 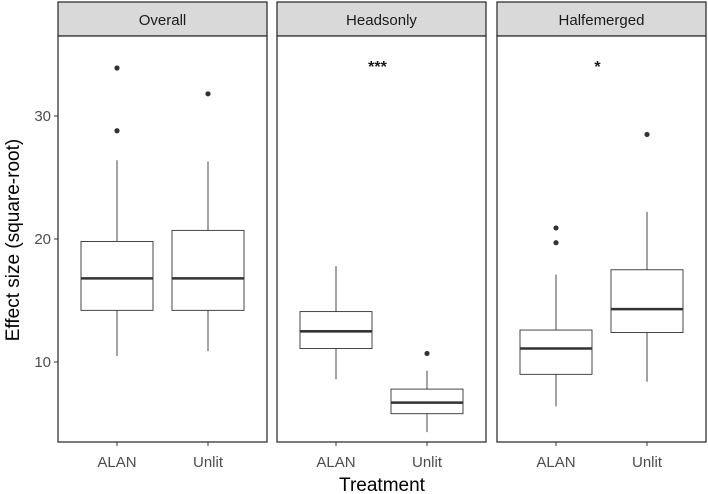 What do you see at coordinates (42, 362) in the screenshot?
I see `y-tick-label: 10` at bounding box center [42, 362].